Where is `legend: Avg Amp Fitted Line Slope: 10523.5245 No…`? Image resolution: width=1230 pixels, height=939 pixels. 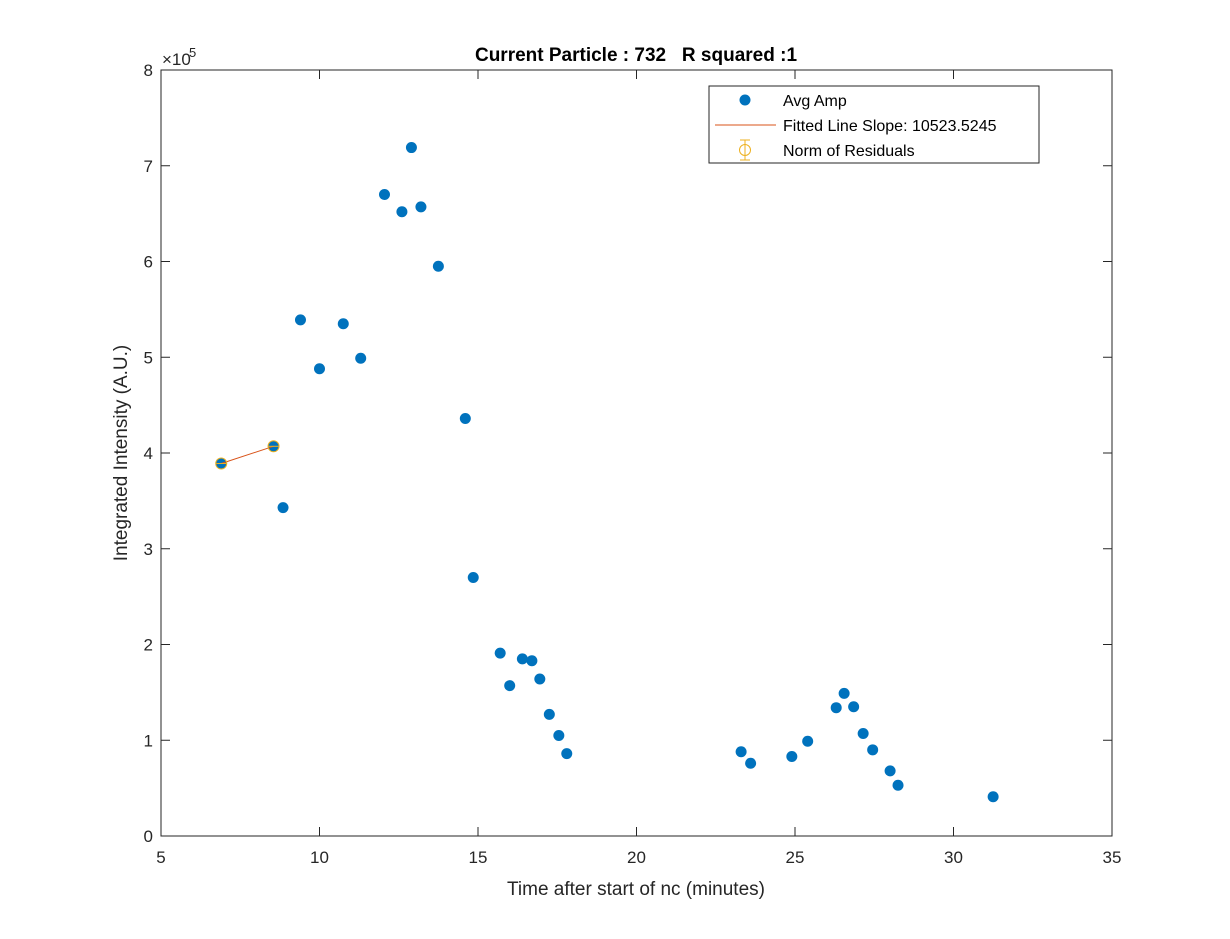
legend: Avg Amp Fitted Line Slope: 10523.5245 No… is located at coordinates (874, 124).